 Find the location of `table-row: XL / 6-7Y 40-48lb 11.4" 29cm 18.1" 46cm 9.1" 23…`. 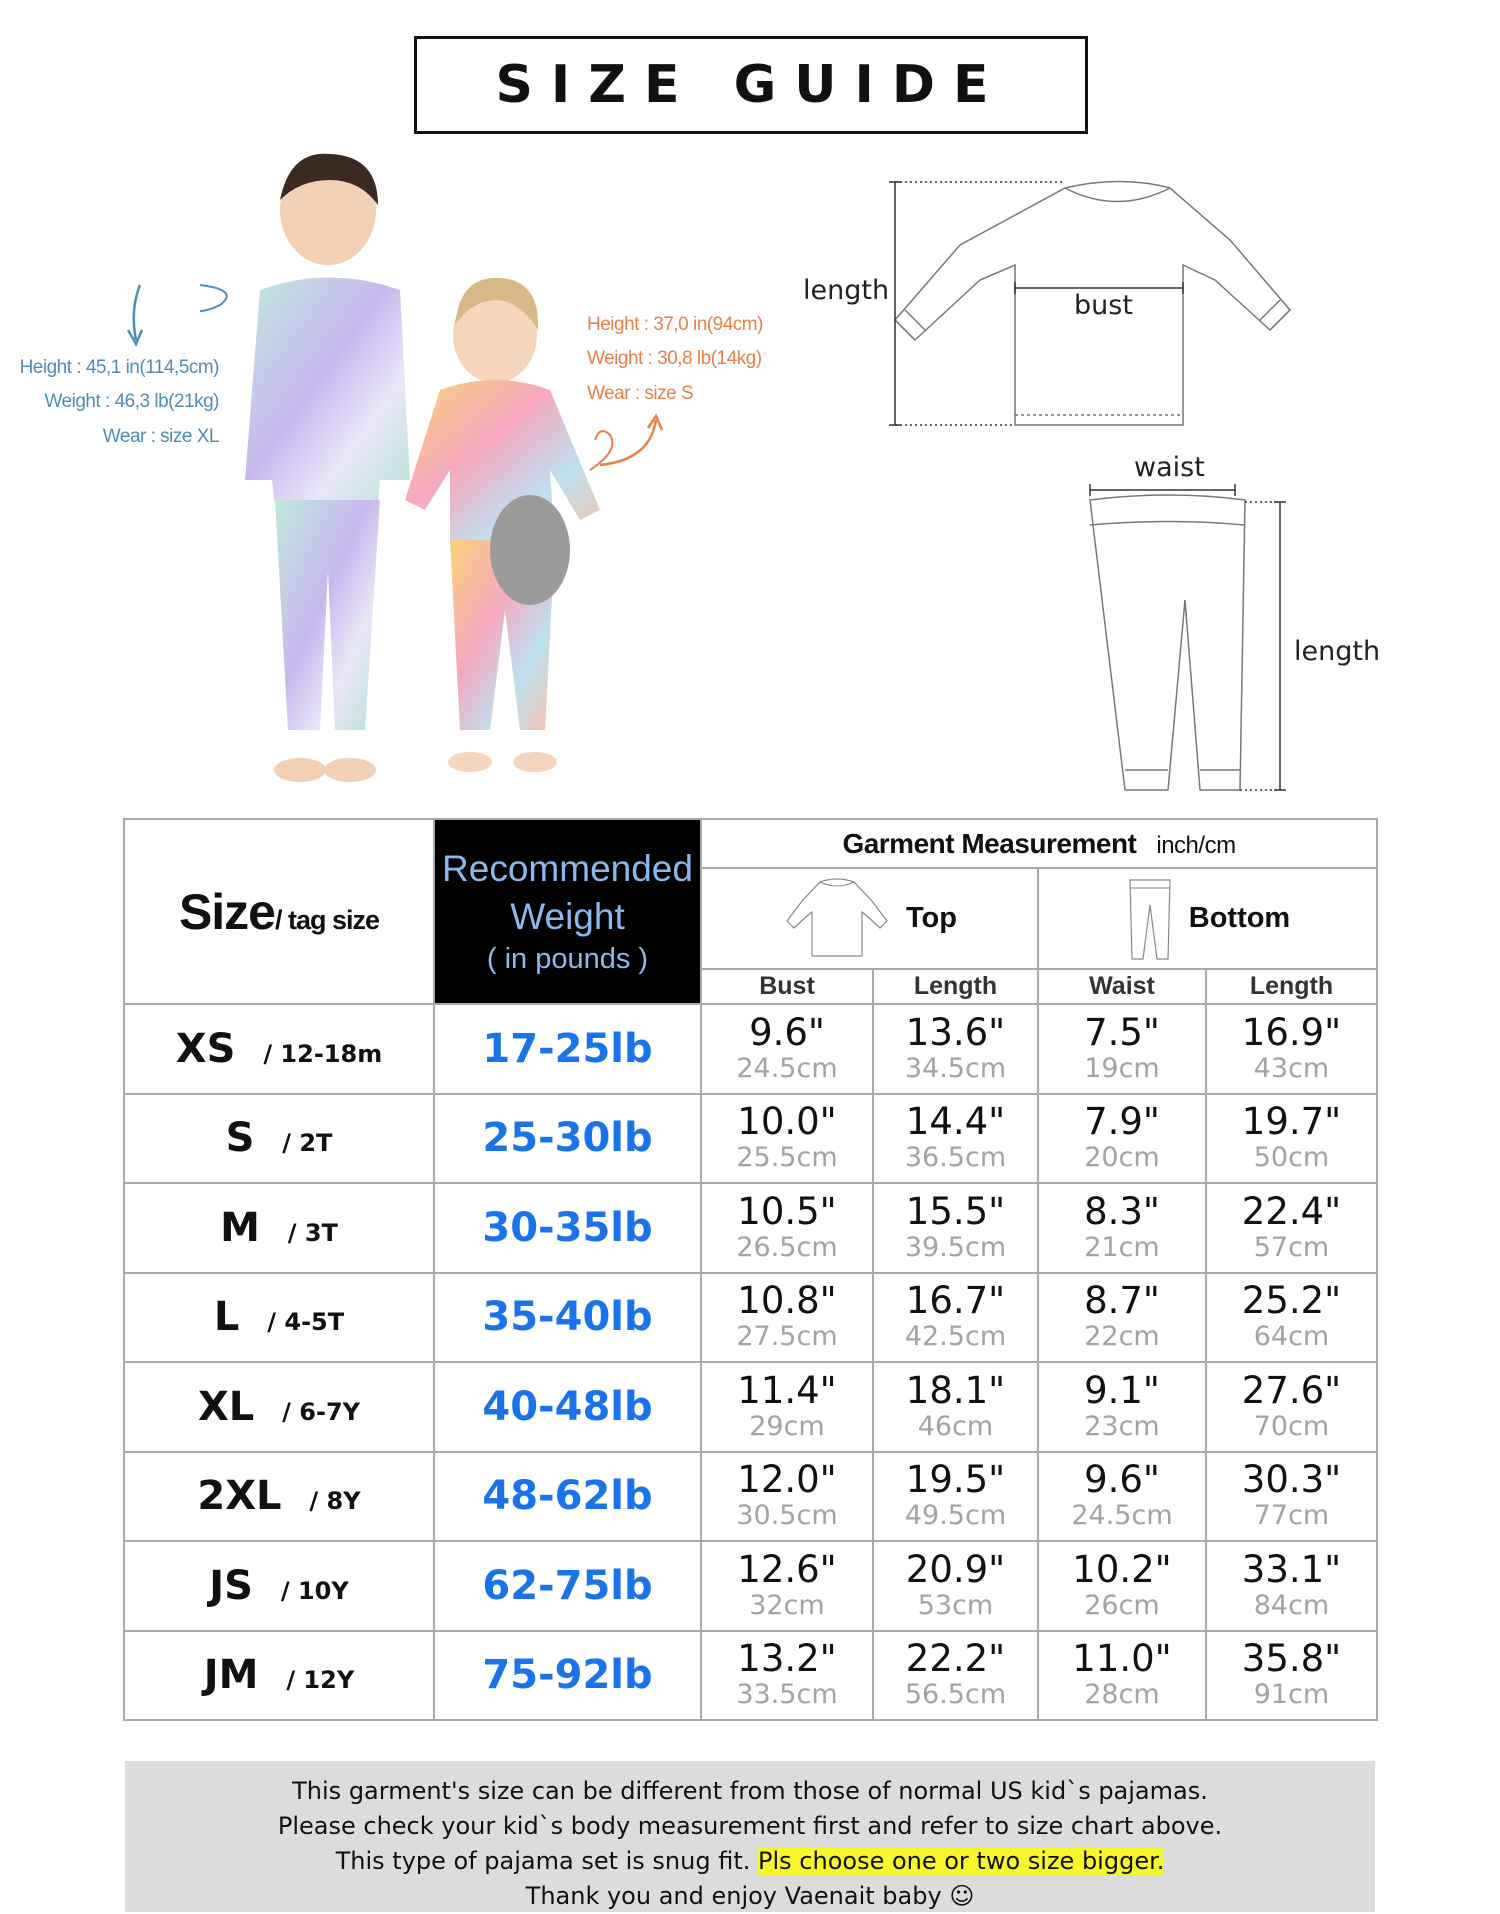

table-row: XL / 6-7Y 40-48lb 11.4" 29cm 18.1" 46cm 9.1" 23… is located at coordinates (750, 1407).